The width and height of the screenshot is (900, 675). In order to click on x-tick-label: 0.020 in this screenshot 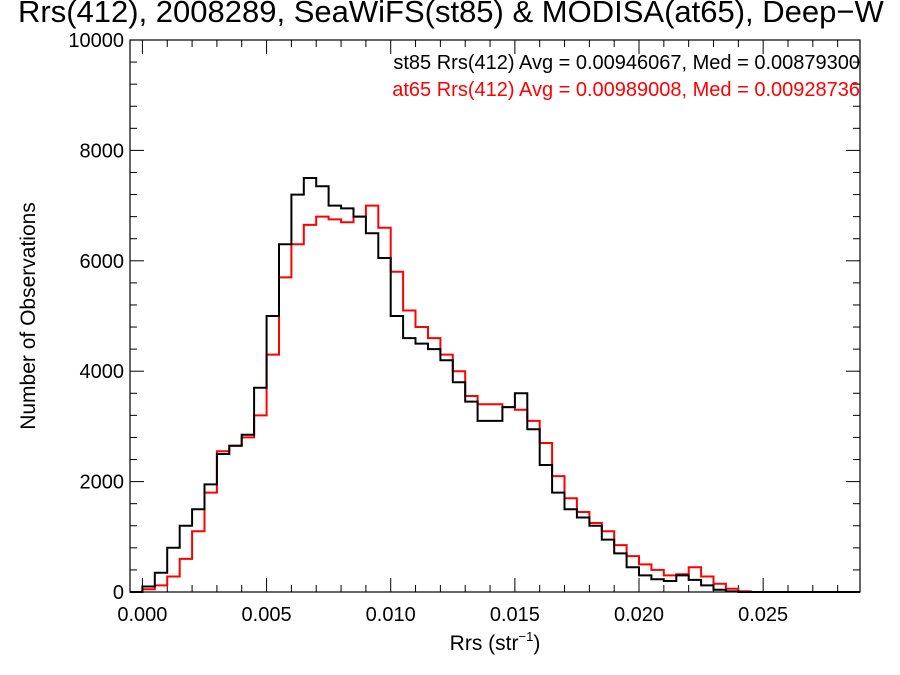, I will do `click(639, 615)`.